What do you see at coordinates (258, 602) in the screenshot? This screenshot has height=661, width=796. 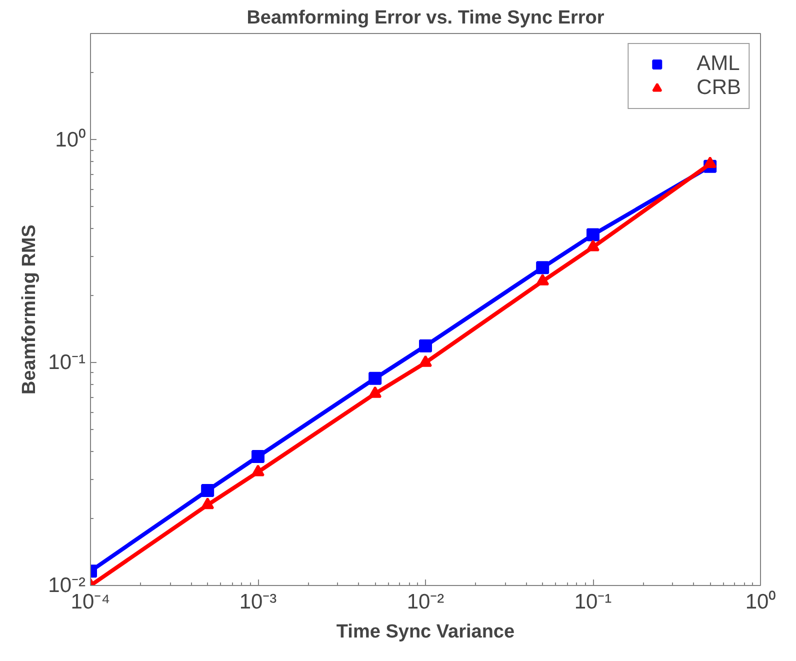 I see `x-tick-label: 10⁻³` at bounding box center [258, 602].